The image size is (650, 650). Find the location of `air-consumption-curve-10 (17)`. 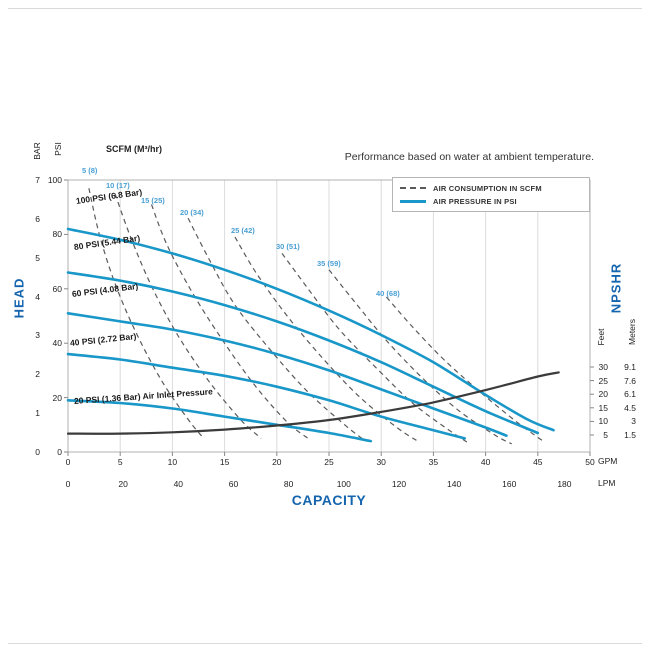

air-consumption-curve-10 (17) is located at coordinates (188, 316).